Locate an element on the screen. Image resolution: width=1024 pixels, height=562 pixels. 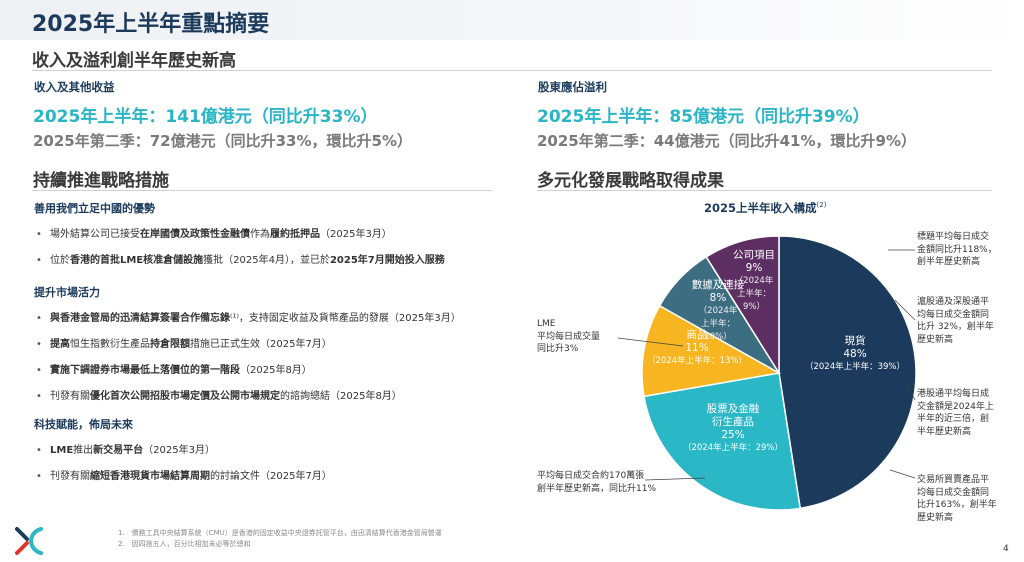
bullet-text: （2025年3月） is located at coordinates (179, 450).